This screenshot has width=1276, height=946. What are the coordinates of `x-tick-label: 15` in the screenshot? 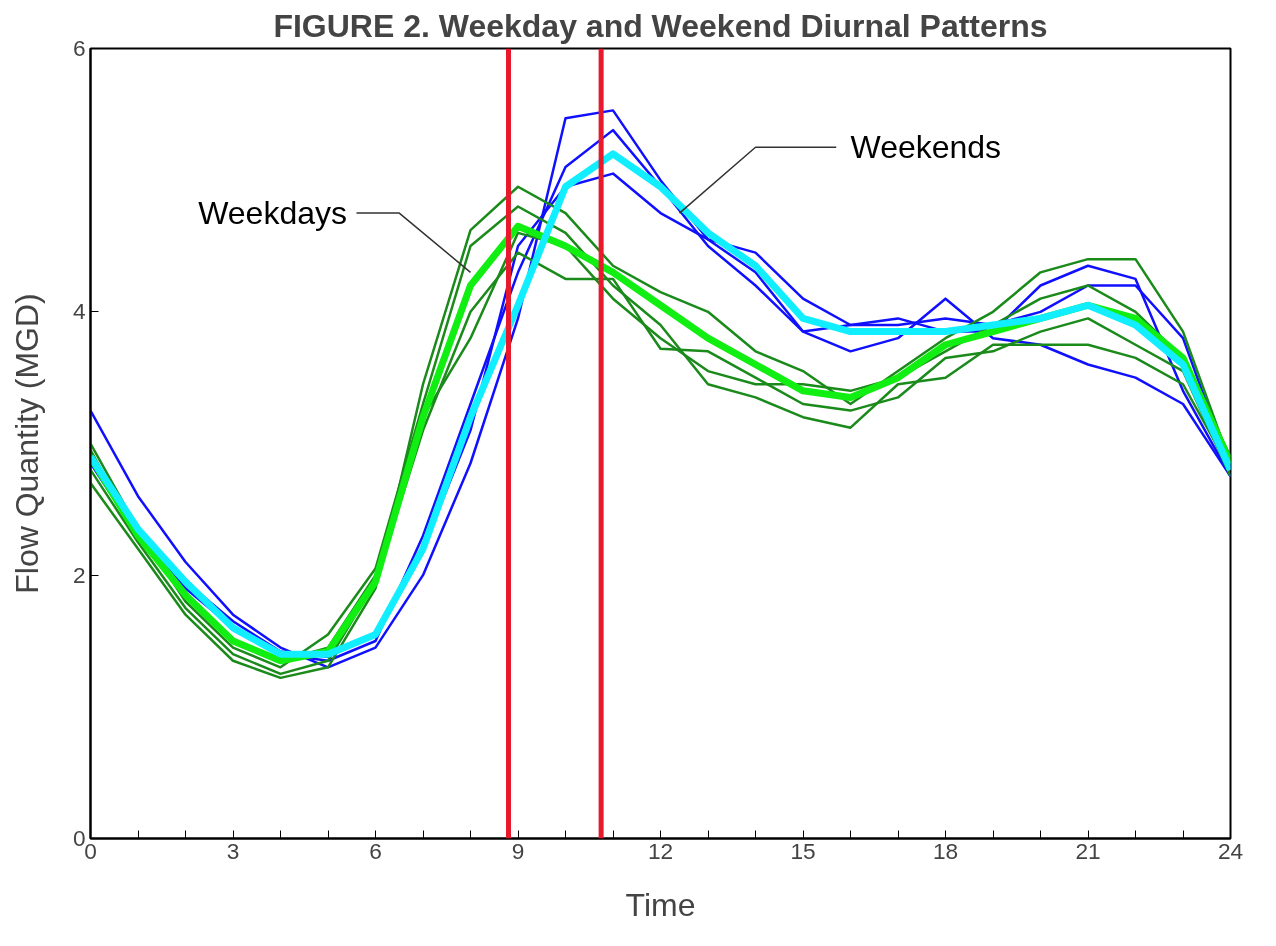 It's located at (803, 850).